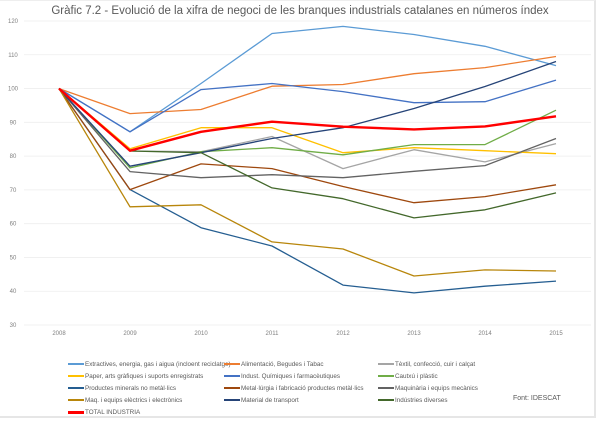  Describe the element at coordinates (201, 334) in the screenshot. I see `x-tick-label: 2010` at that location.